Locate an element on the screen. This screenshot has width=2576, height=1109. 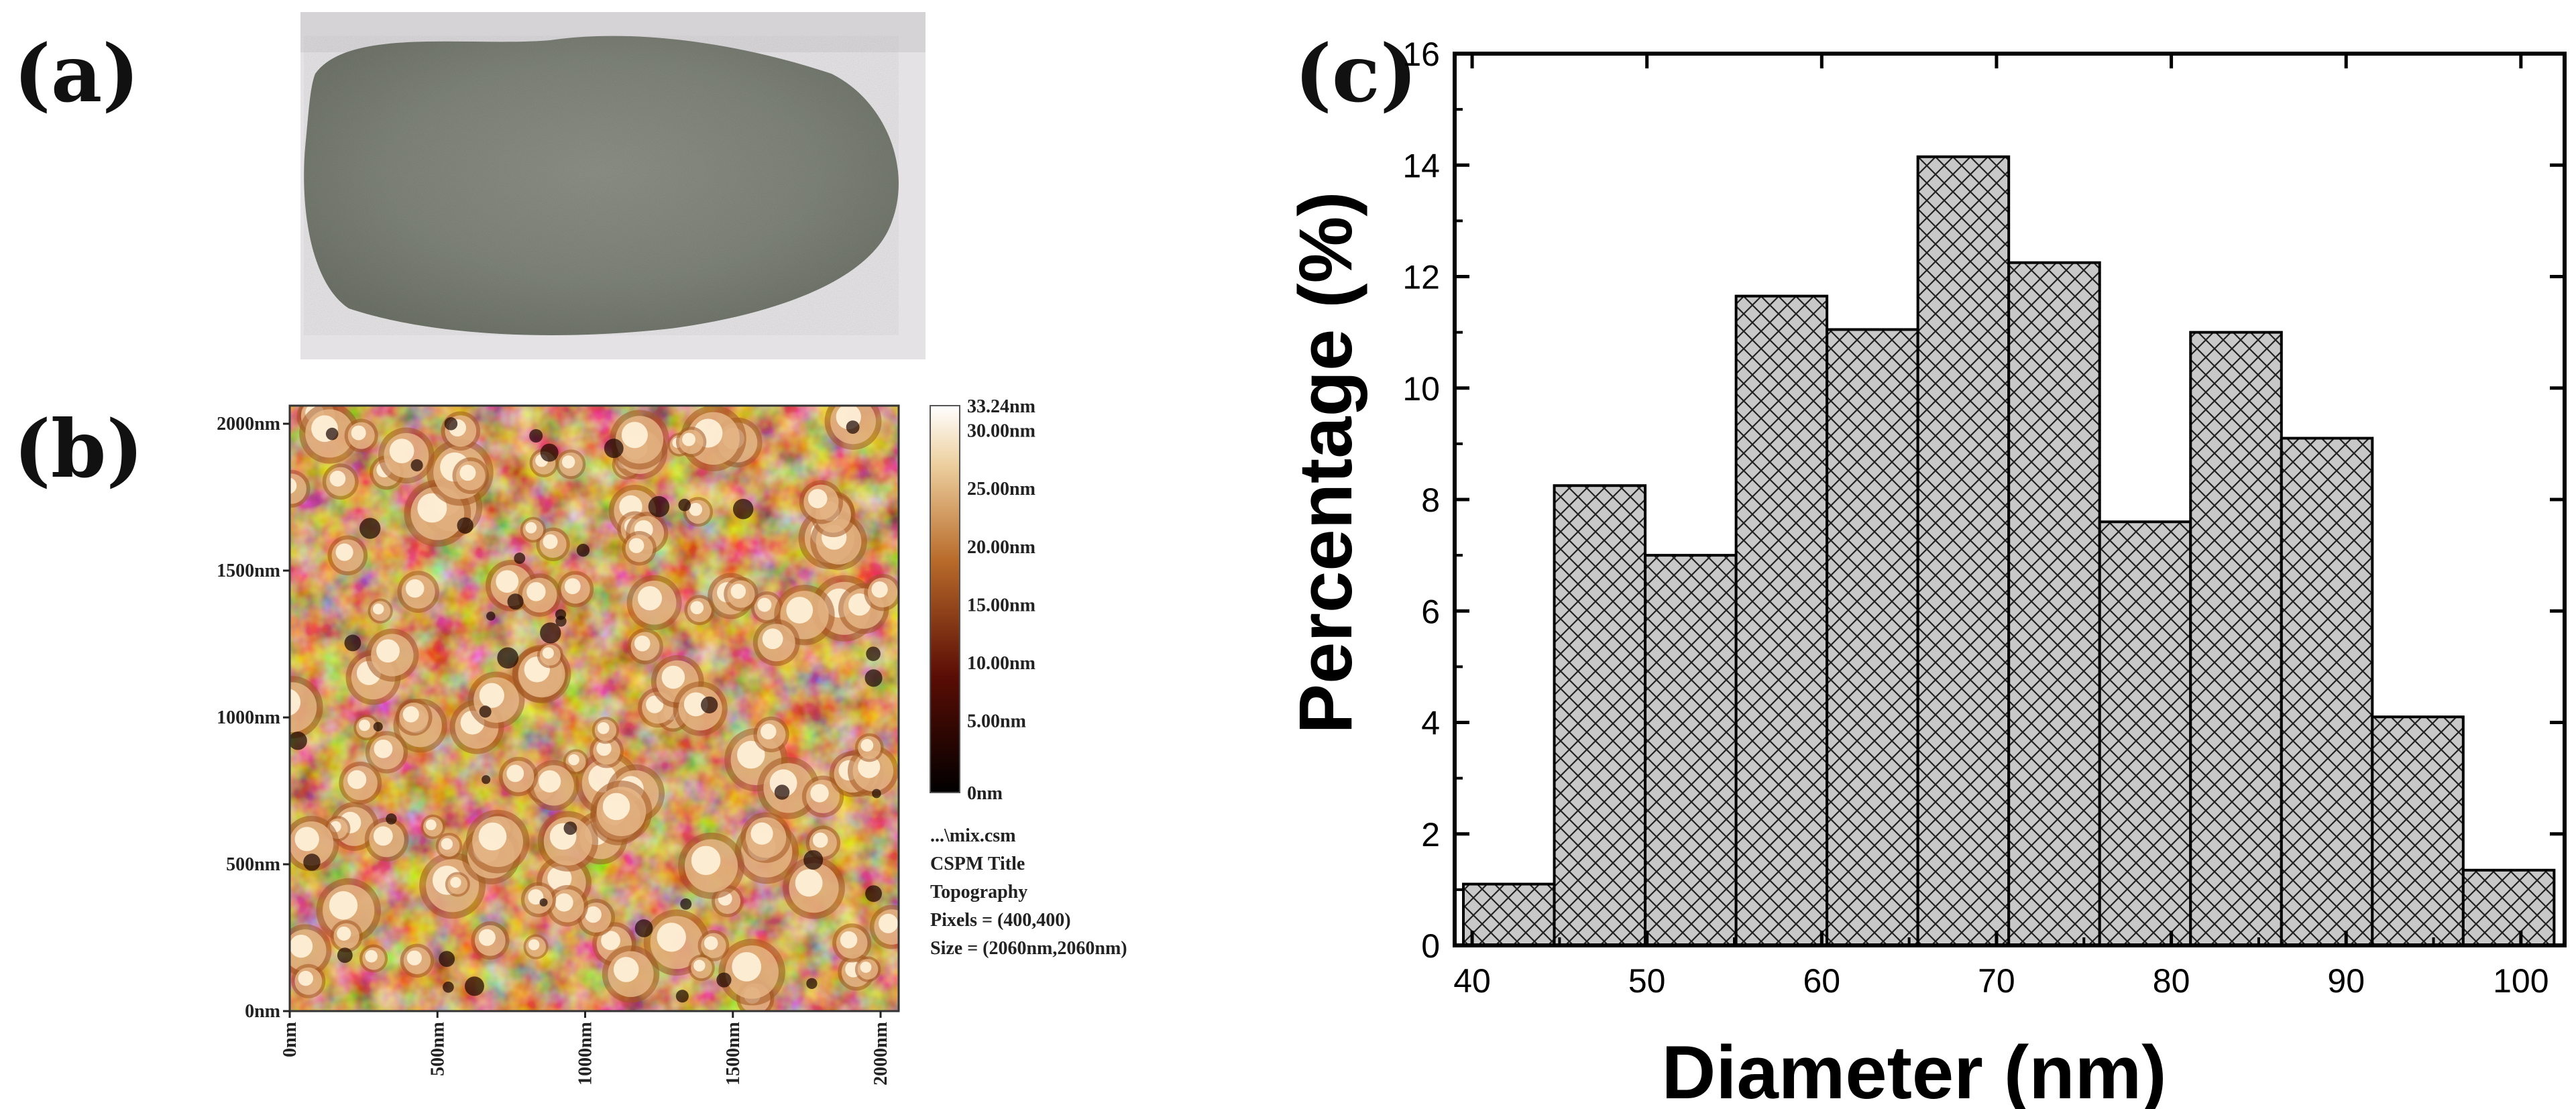
y-tick-label: 14 is located at coordinates (1421, 165).